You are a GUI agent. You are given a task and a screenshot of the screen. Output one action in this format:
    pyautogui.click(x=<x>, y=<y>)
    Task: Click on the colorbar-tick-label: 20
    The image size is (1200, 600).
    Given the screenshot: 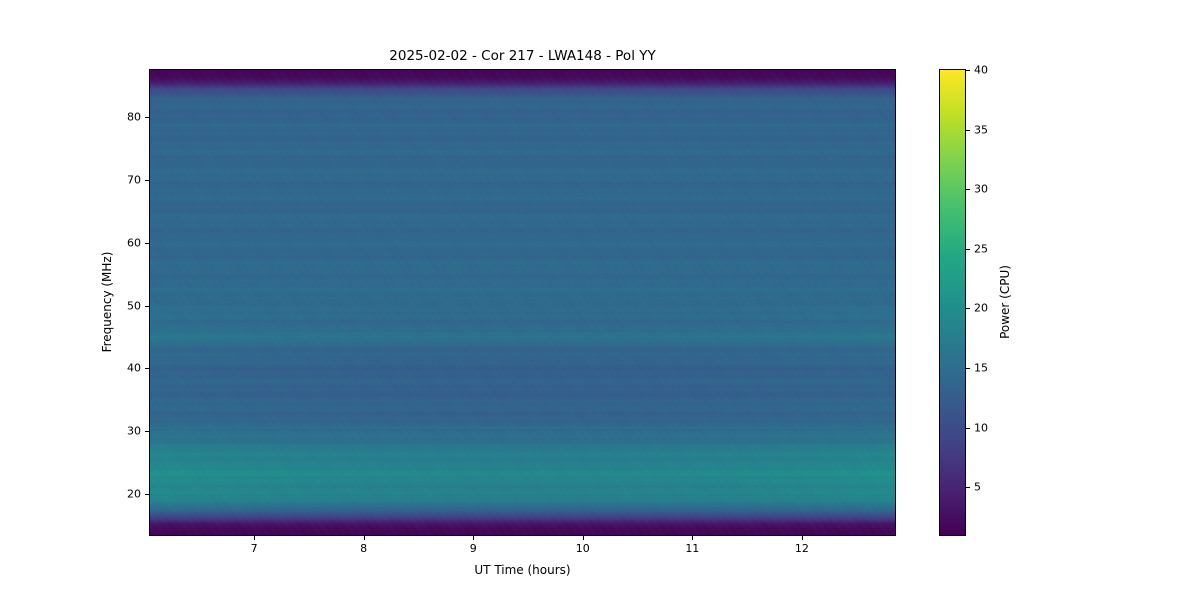 What is the action you would take?
    pyautogui.click(x=981, y=308)
    